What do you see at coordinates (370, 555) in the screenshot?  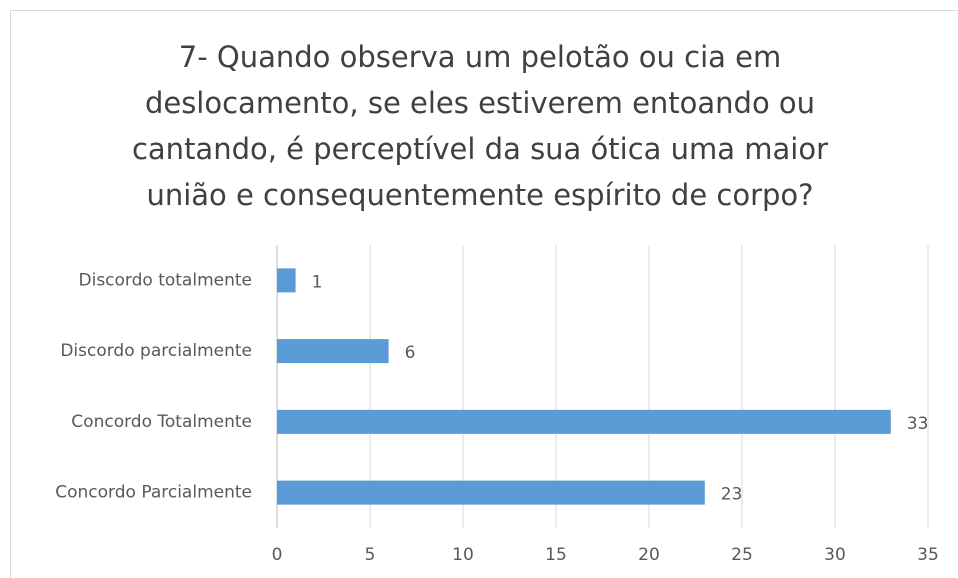 I see `x-tick-label: 5` at bounding box center [370, 555].